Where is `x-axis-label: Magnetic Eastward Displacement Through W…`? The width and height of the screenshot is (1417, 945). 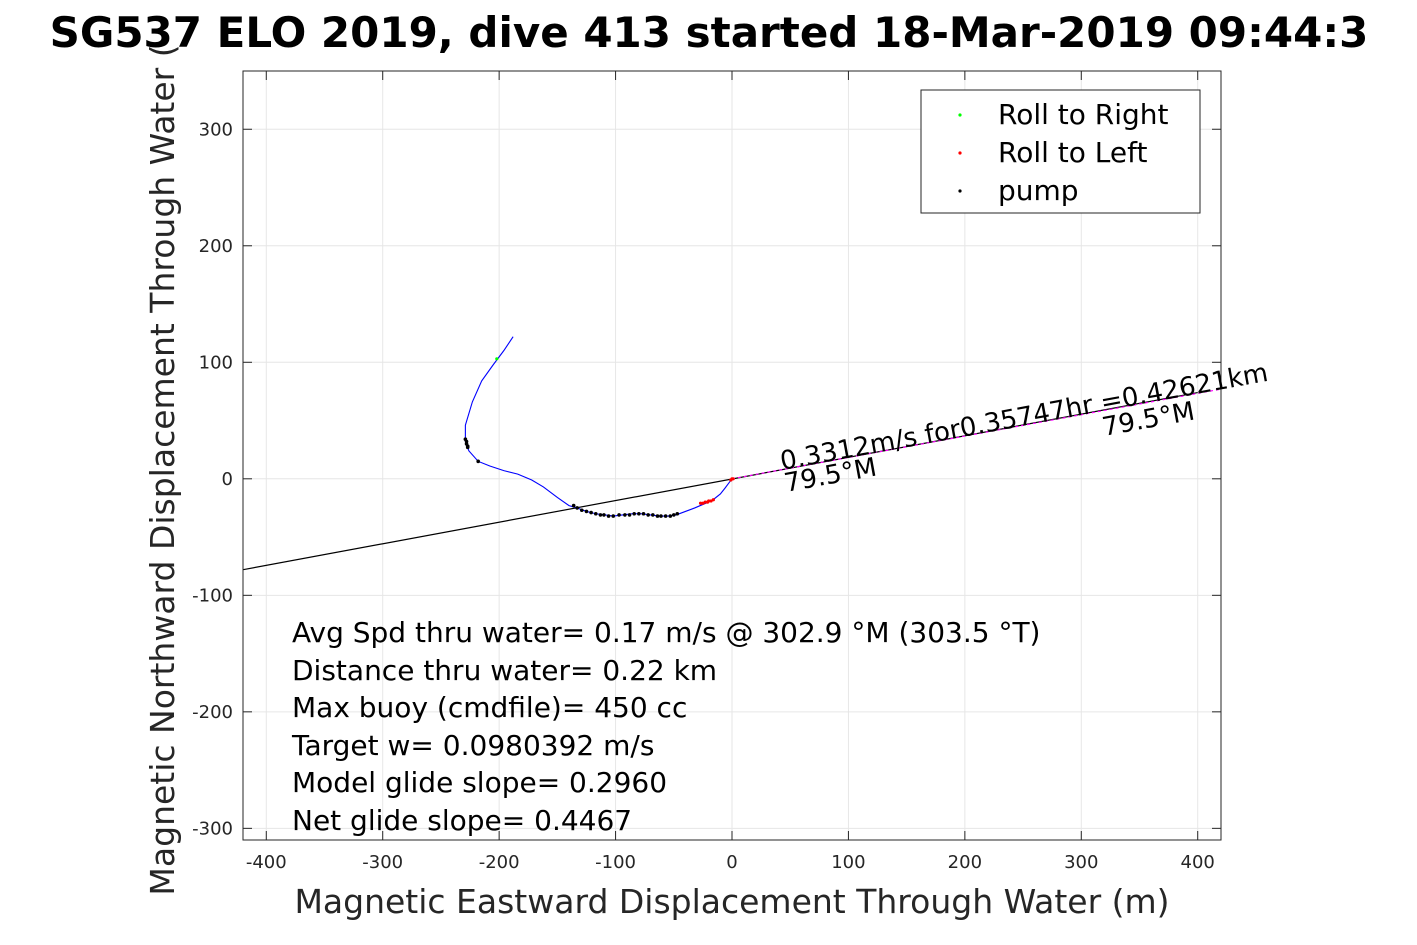 x-axis-label: Magnetic Eastward Displacement Through W… is located at coordinates (731, 901).